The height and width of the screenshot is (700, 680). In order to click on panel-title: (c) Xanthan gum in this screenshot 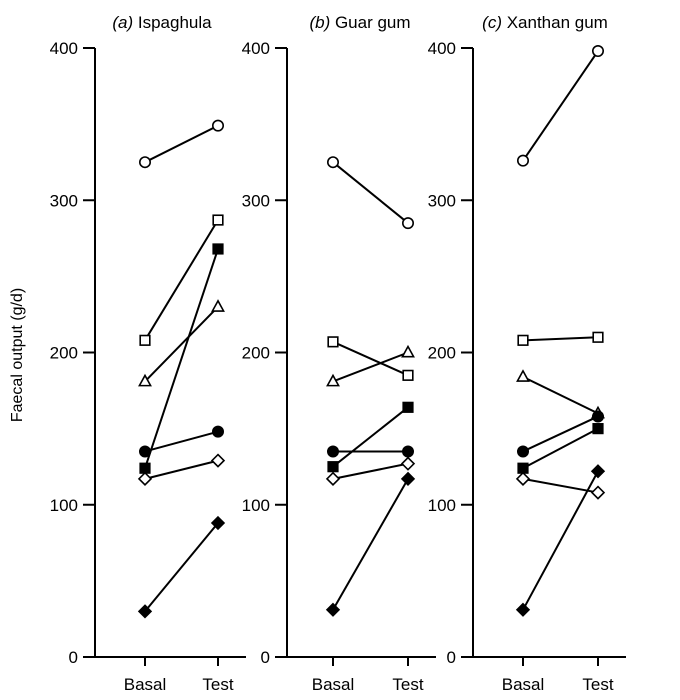, I will do `click(545, 22)`.